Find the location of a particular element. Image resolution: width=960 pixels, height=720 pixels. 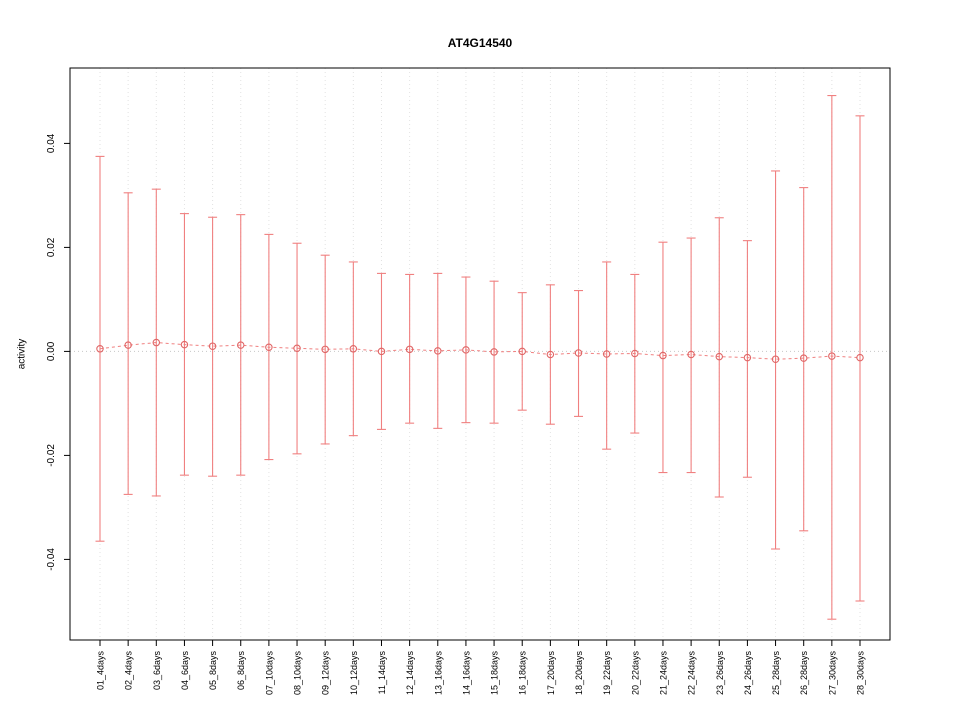

svg-text: 0.02 is located at coordinates (51, 247).